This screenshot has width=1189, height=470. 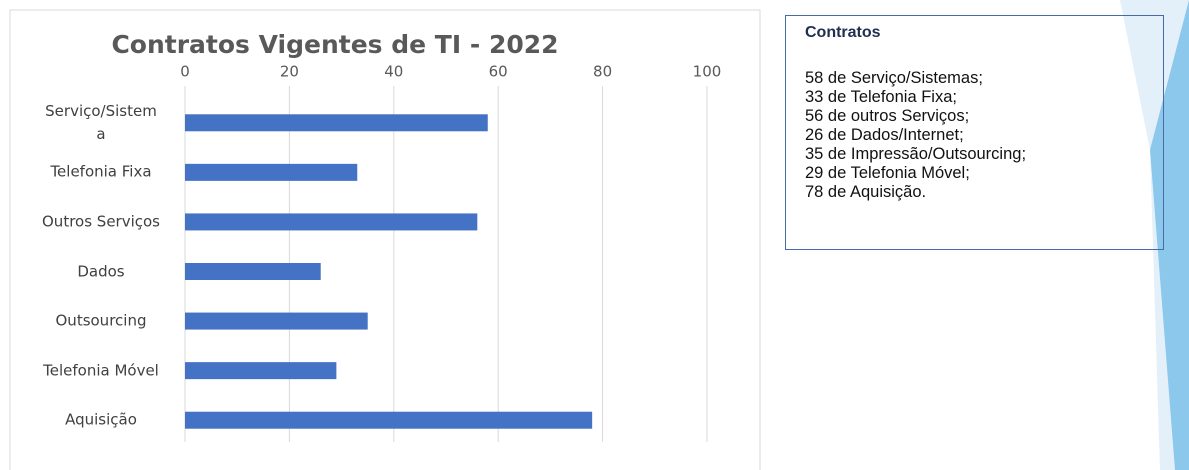 What do you see at coordinates (101, 221) in the screenshot?
I see `y-tick-label: Outros Serviços` at bounding box center [101, 221].